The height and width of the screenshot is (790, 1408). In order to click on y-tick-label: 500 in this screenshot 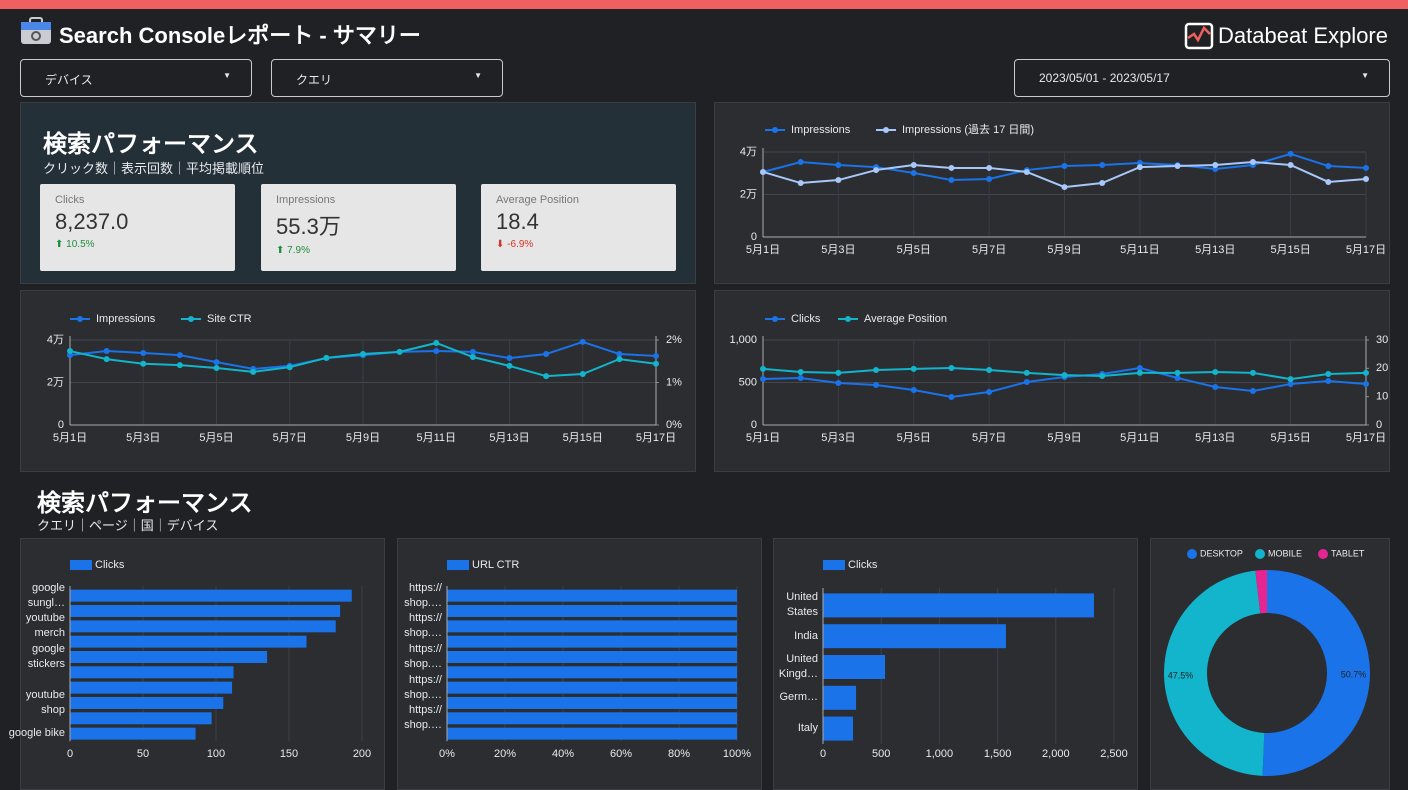, I will do `click(748, 382)`.